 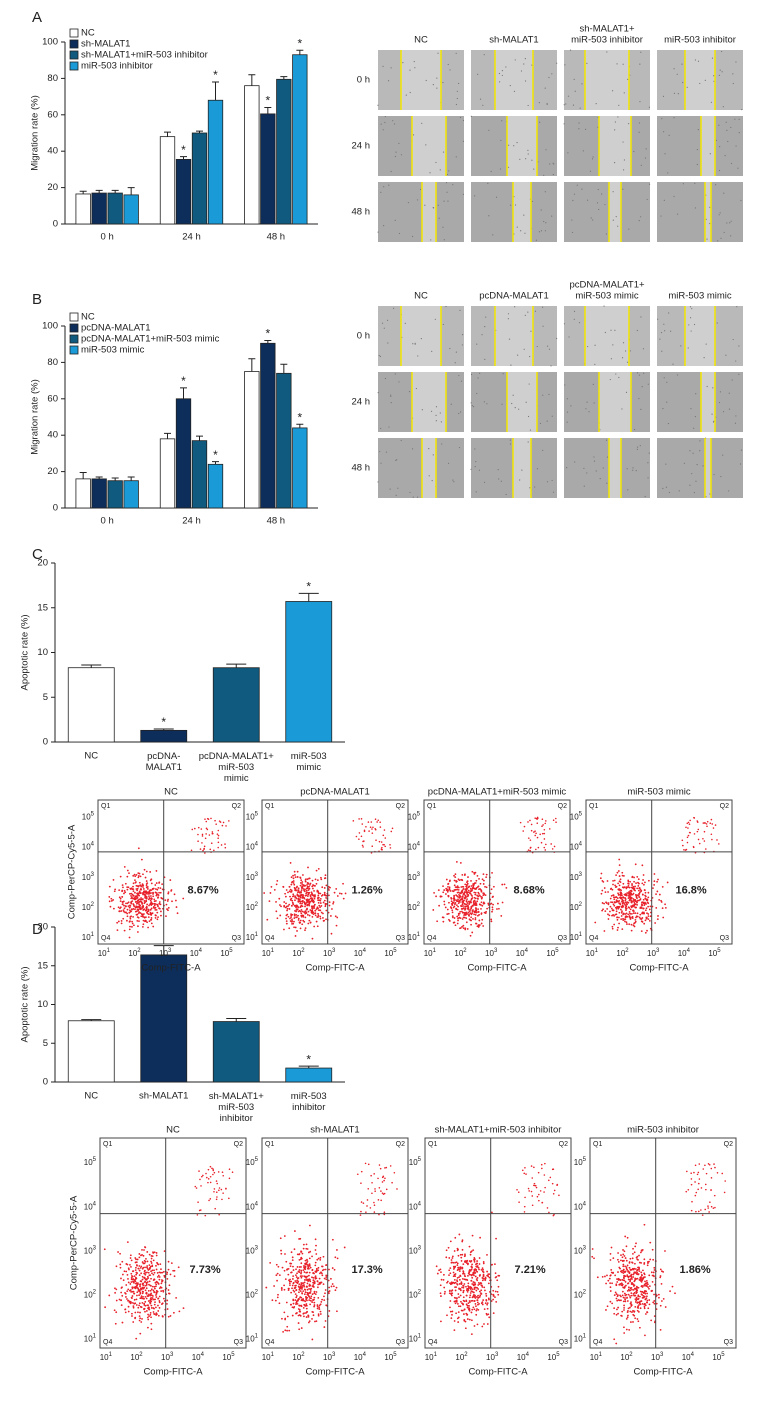 I want to click on text-line: pcDNA-MALAT1+, so click(x=237, y=756).